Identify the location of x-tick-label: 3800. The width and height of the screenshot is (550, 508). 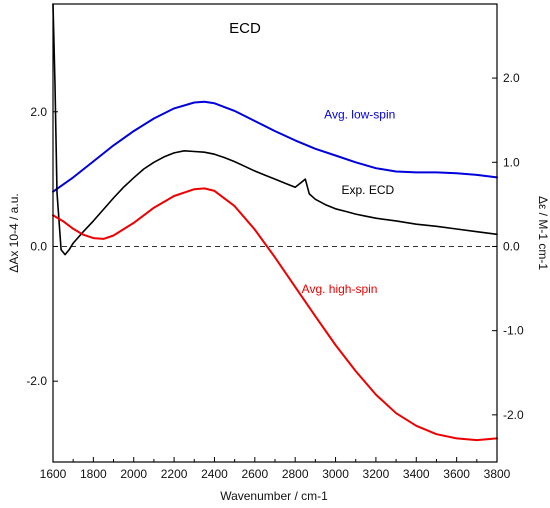
(497, 474).